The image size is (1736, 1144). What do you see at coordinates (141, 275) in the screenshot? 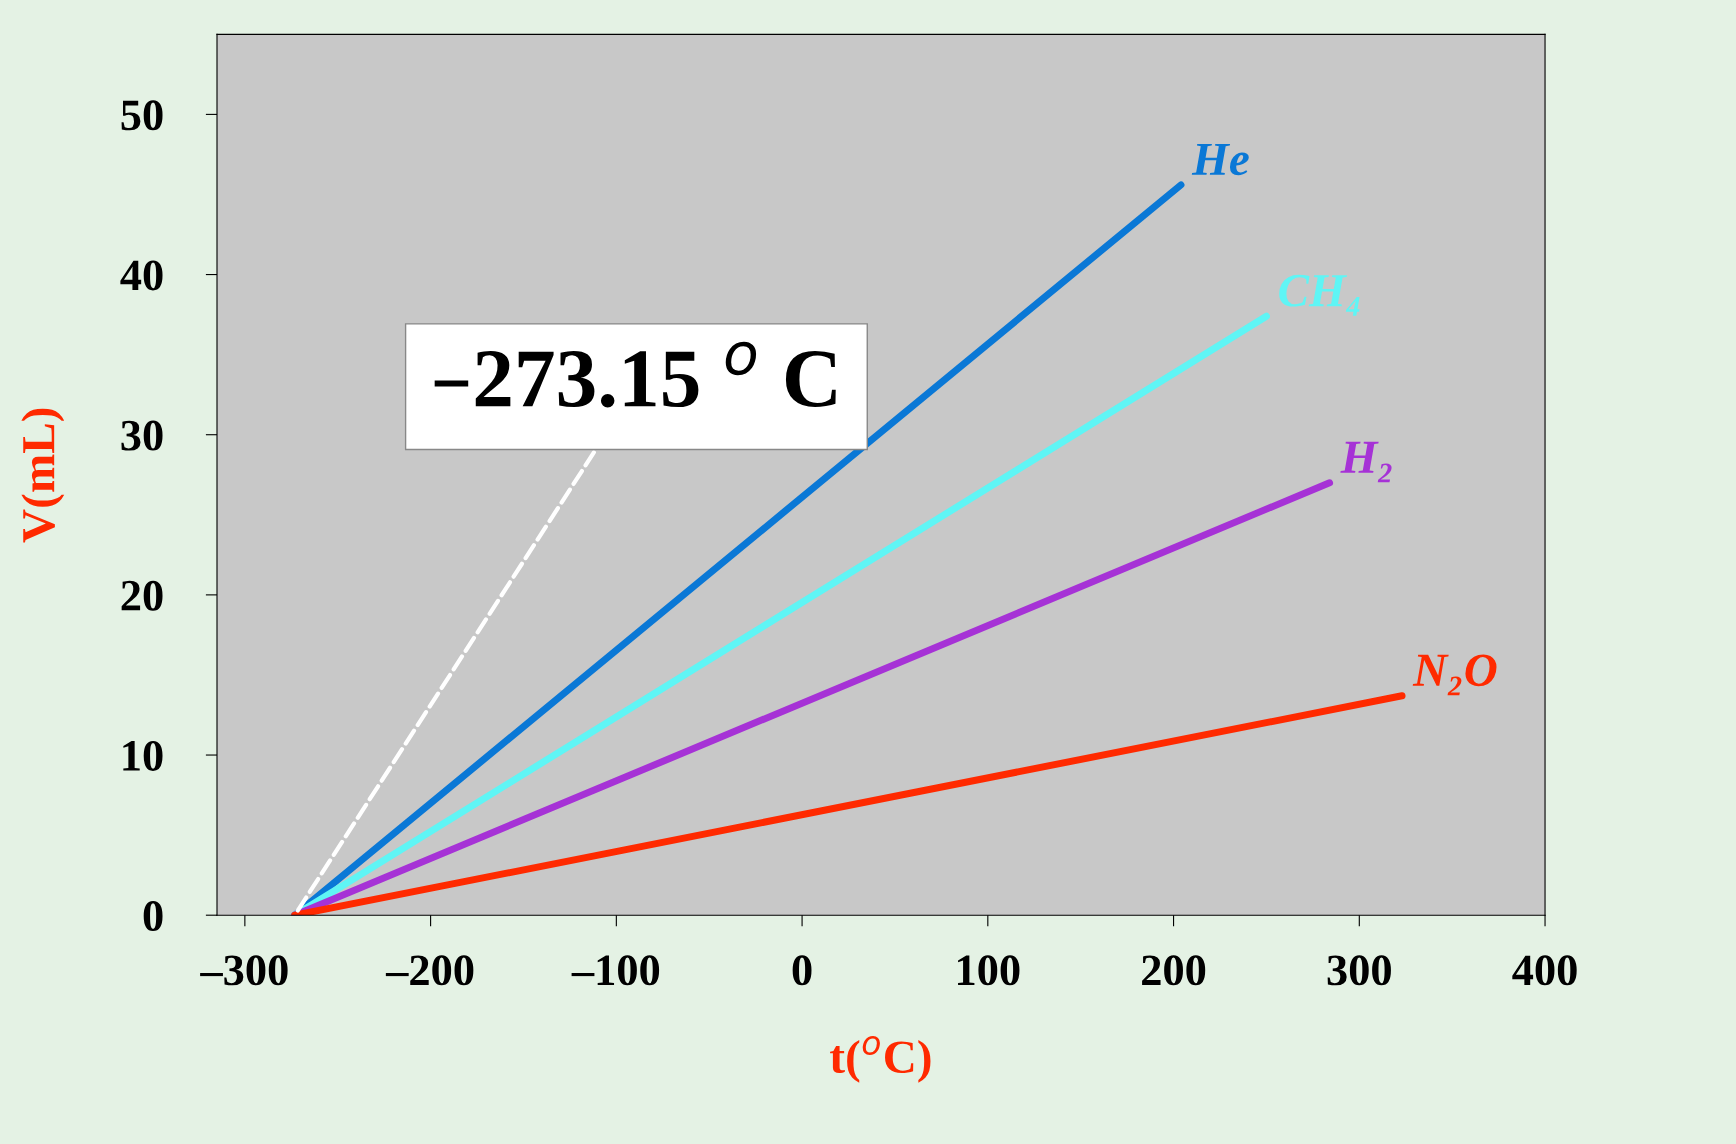
I see `y-tick-label: 40` at bounding box center [141, 275].